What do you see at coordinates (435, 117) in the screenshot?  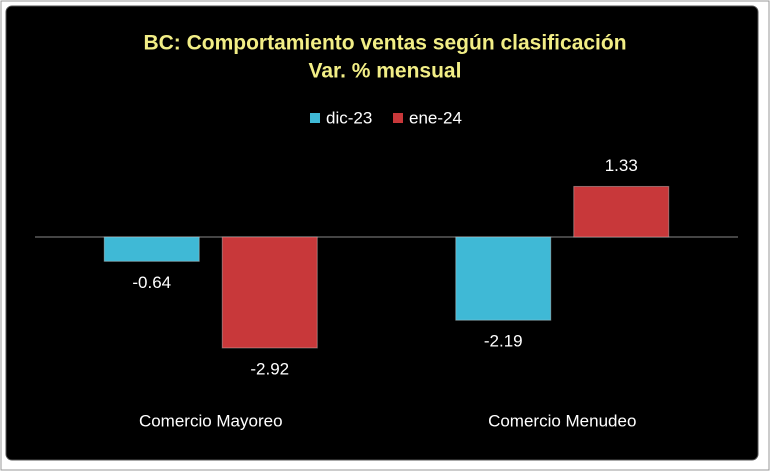 I see `legend-label: ene-24` at bounding box center [435, 117].